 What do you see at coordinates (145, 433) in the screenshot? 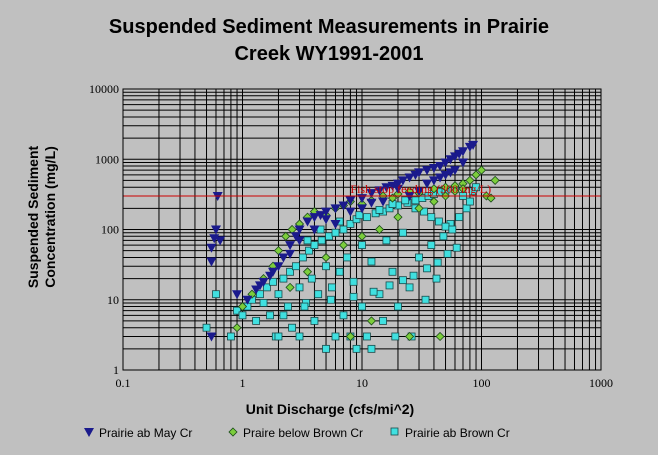
I see `legend-label-series-1: Prairie ab May Cr` at bounding box center [145, 433].